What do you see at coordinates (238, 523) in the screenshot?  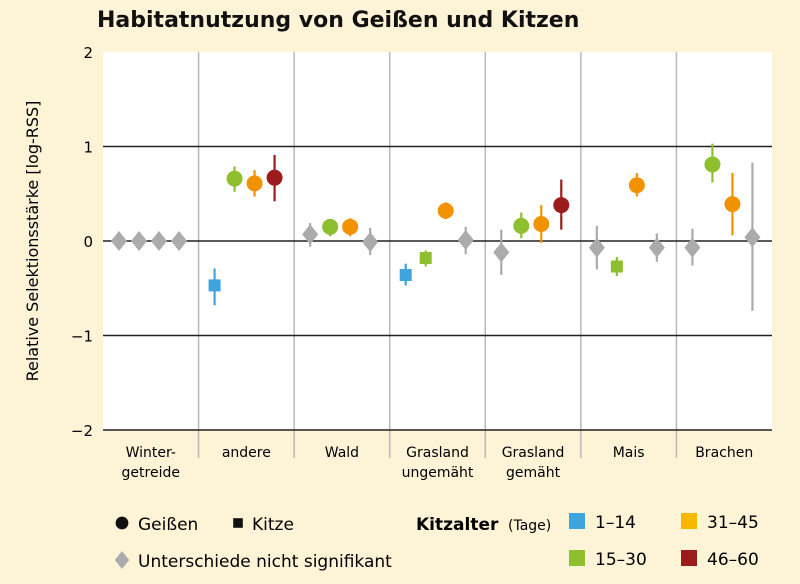 I see `legend-square-icon` at bounding box center [238, 523].